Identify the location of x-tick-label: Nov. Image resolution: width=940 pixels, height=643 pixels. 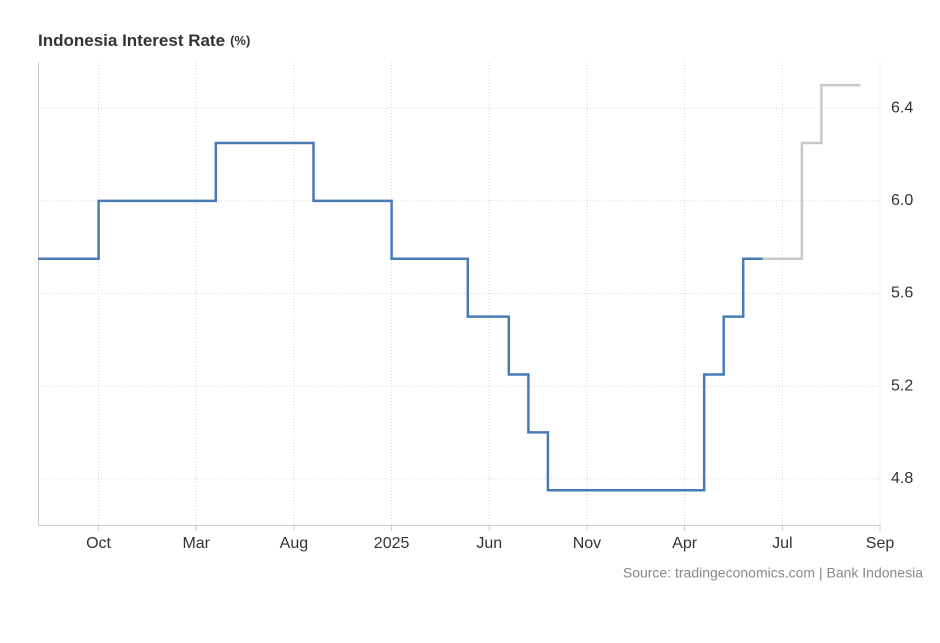
(587, 543).